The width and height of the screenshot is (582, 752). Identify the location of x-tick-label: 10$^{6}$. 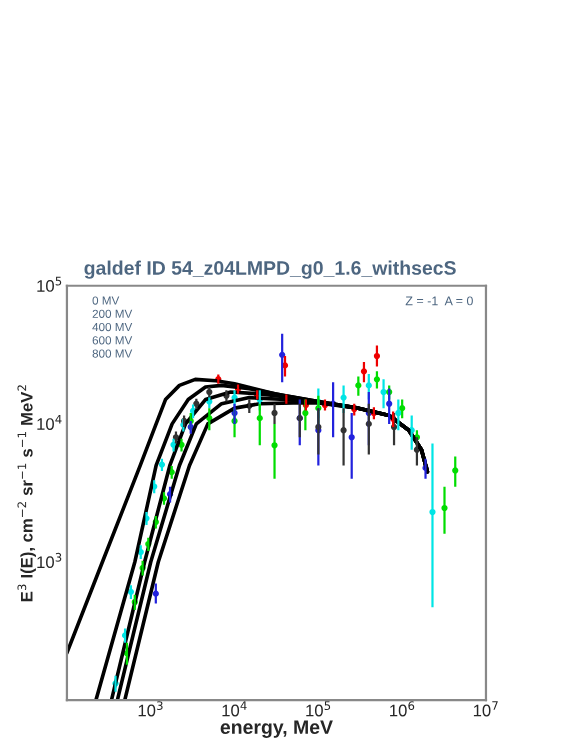
(402, 709).